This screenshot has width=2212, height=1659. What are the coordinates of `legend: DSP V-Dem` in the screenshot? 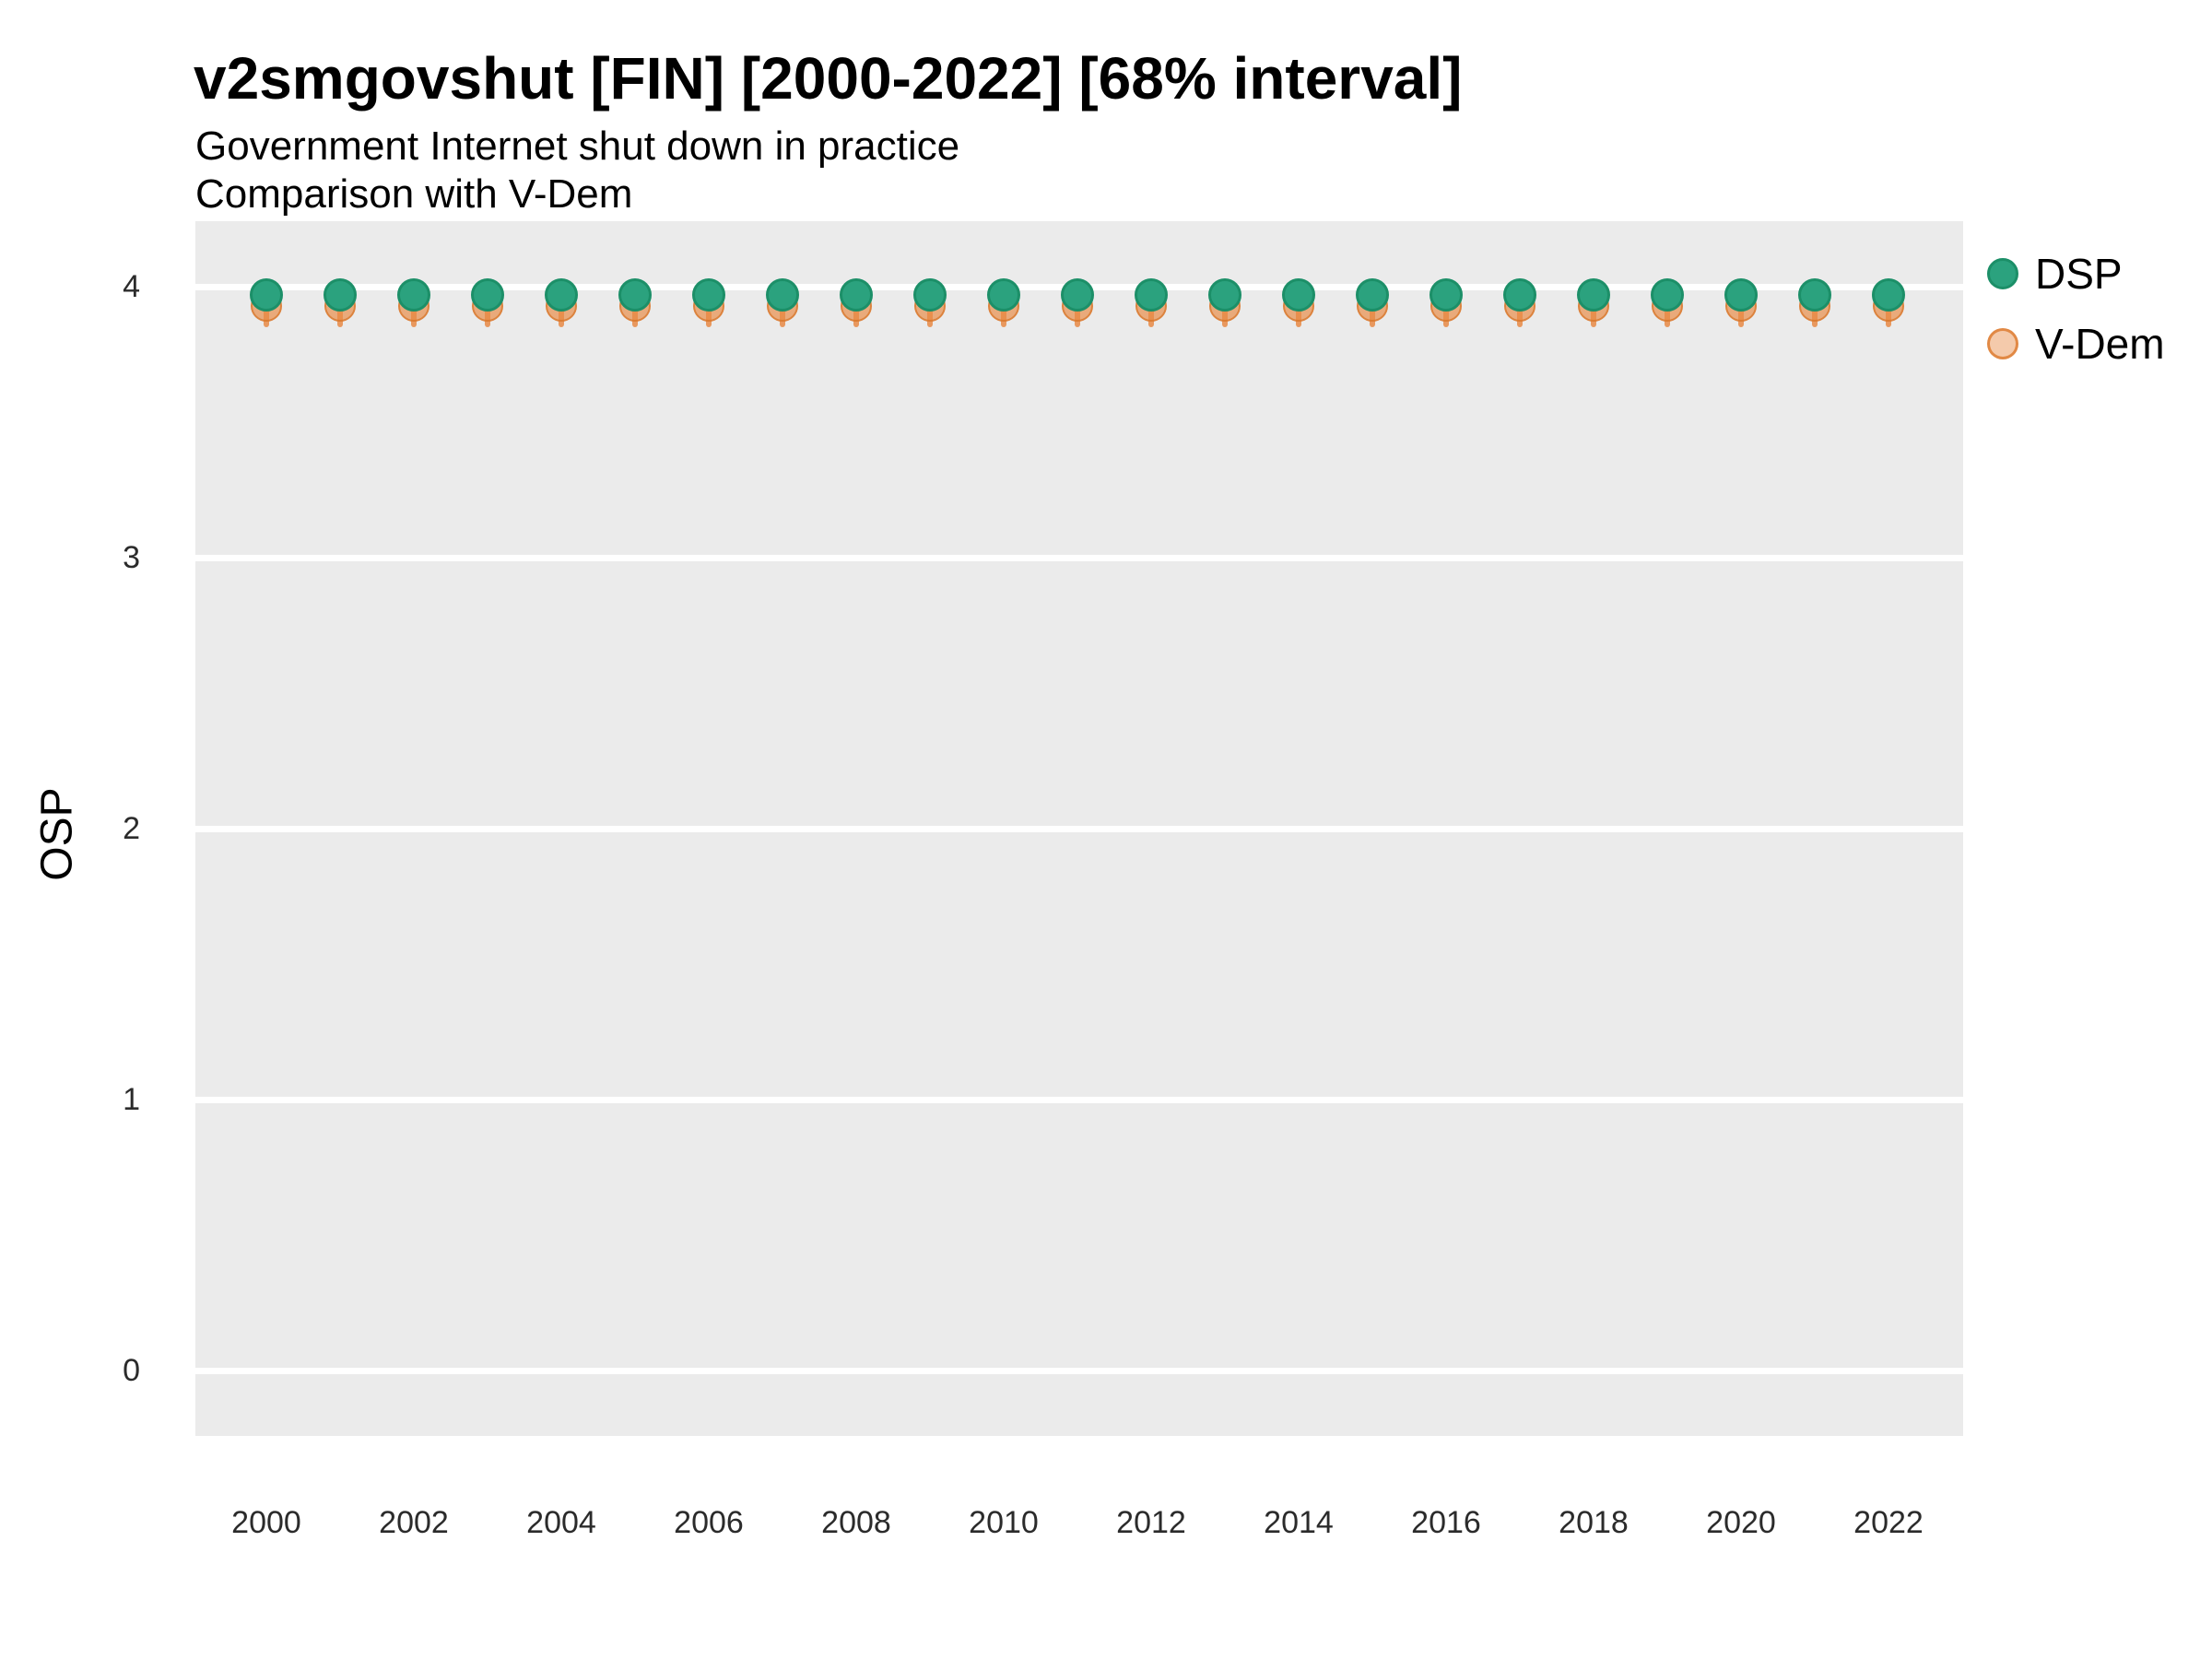 It's located at (2076, 319).